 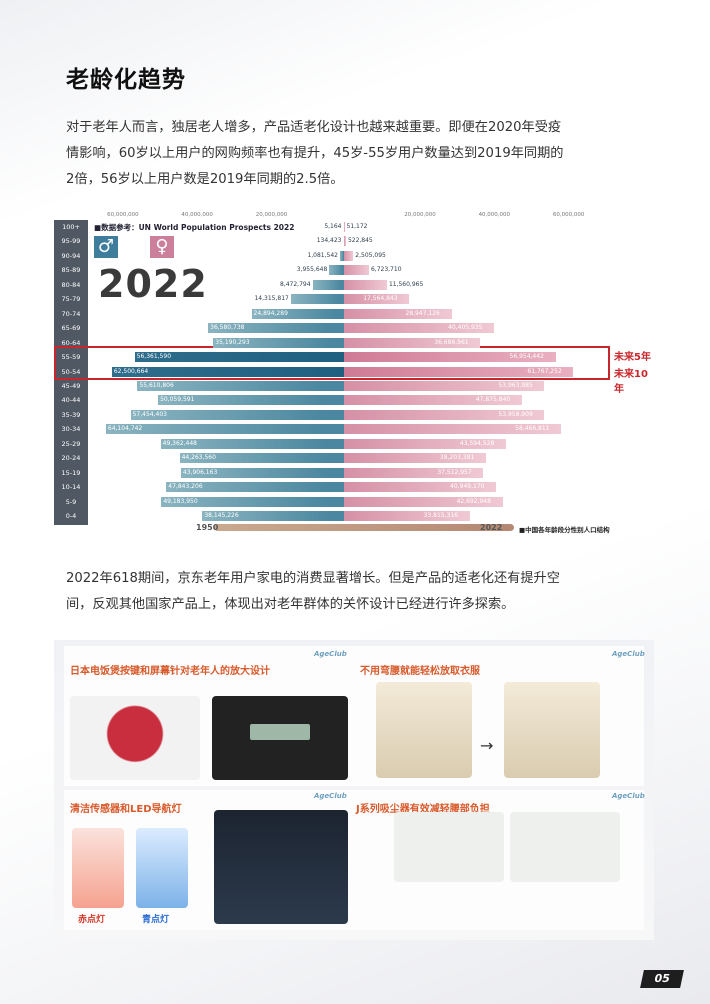 What do you see at coordinates (71, 227) in the screenshot?
I see `age-group-label: 100+` at bounding box center [71, 227].